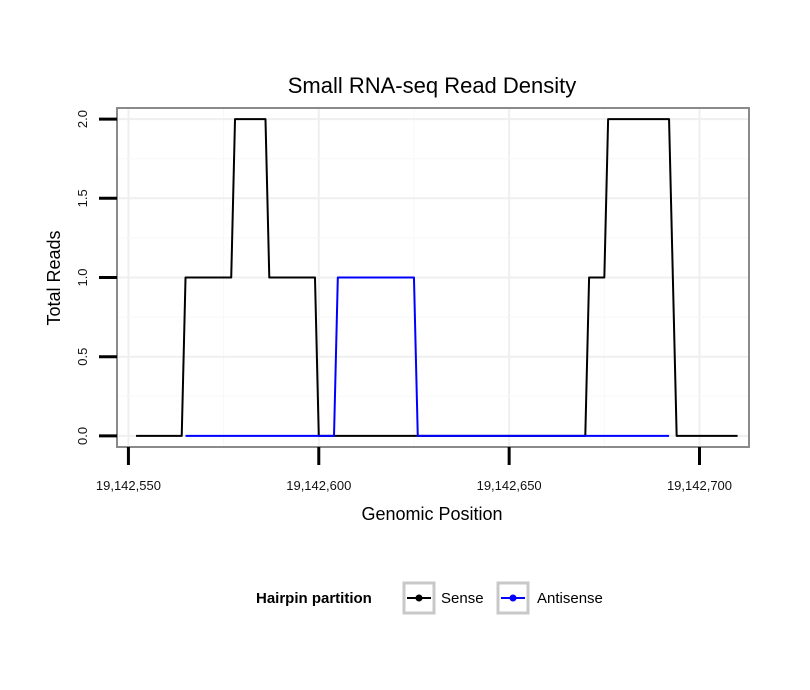  What do you see at coordinates (82, 277) in the screenshot?
I see `y-tick-label: 1.0` at bounding box center [82, 277].